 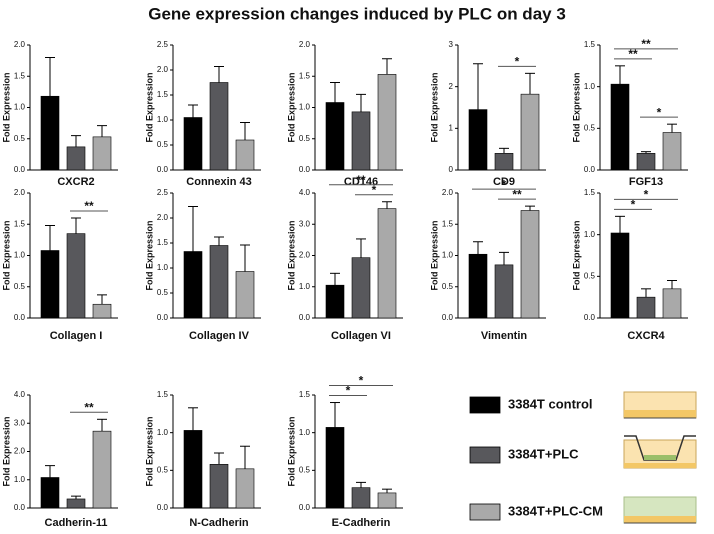 I want to click on legend-swatch, so click(x=485, y=512).